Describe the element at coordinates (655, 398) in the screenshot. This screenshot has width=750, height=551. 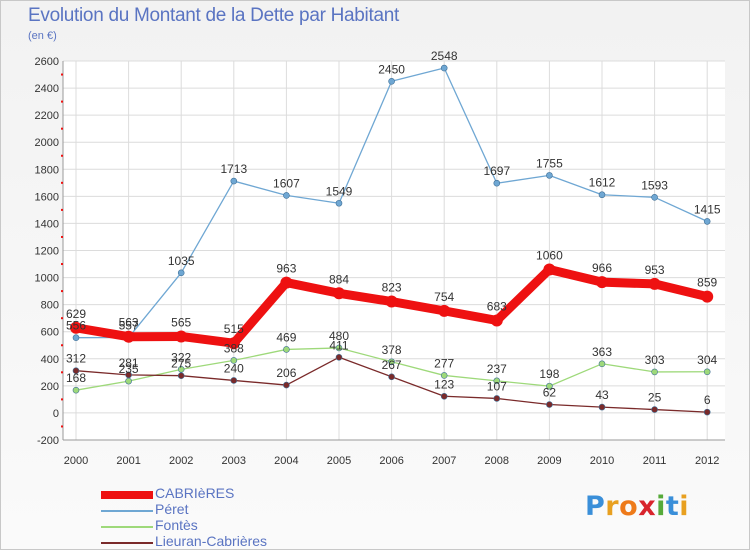
I see `data-label: 25` at that location.